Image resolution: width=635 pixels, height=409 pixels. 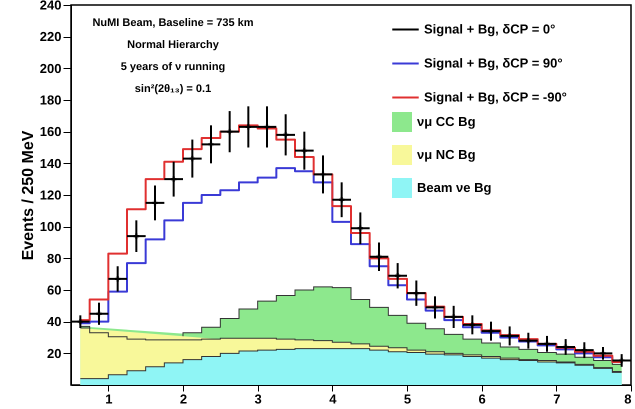 I want to click on y-tick-label: 160, so click(x=51, y=132).